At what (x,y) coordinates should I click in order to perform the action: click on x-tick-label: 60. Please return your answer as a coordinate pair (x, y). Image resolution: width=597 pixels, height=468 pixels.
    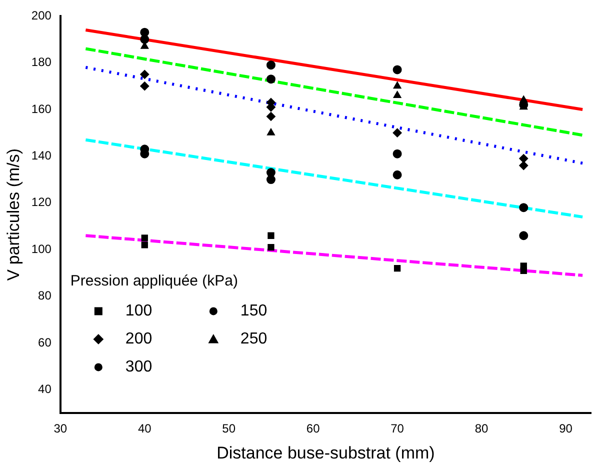
    Looking at the image, I should click on (313, 429).